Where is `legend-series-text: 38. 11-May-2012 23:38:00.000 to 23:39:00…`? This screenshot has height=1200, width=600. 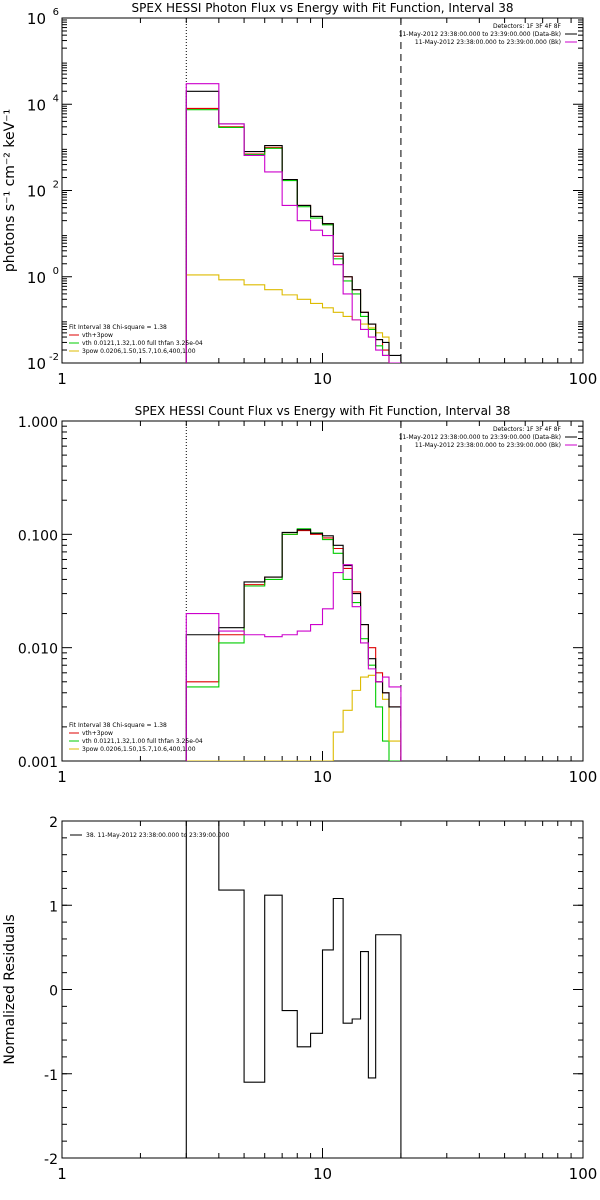 legend-series-text: 38. 11-May-2012 23:38:00.000 to 23:39:00… is located at coordinates (158, 835).